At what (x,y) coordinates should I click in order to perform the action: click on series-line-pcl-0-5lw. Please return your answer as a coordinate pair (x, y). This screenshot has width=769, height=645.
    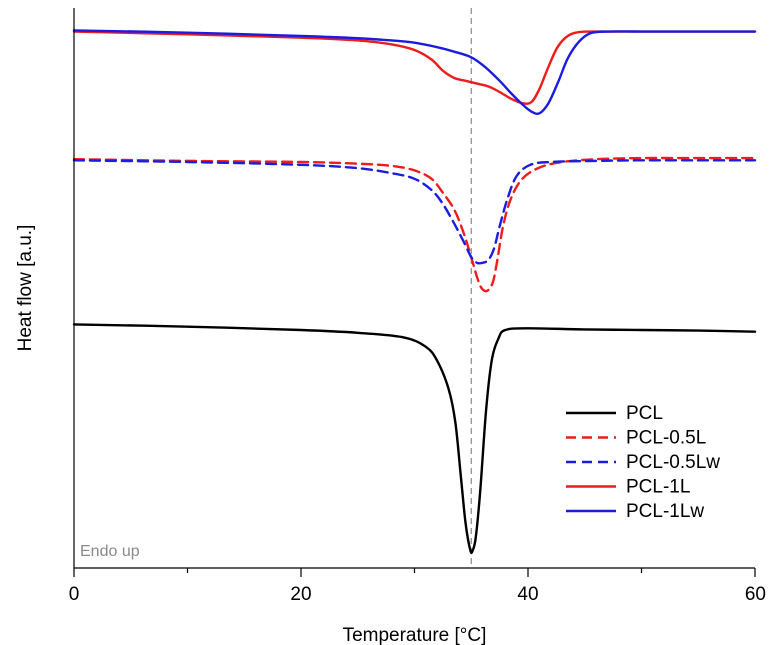
    Looking at the image, I should click on (414, 212).